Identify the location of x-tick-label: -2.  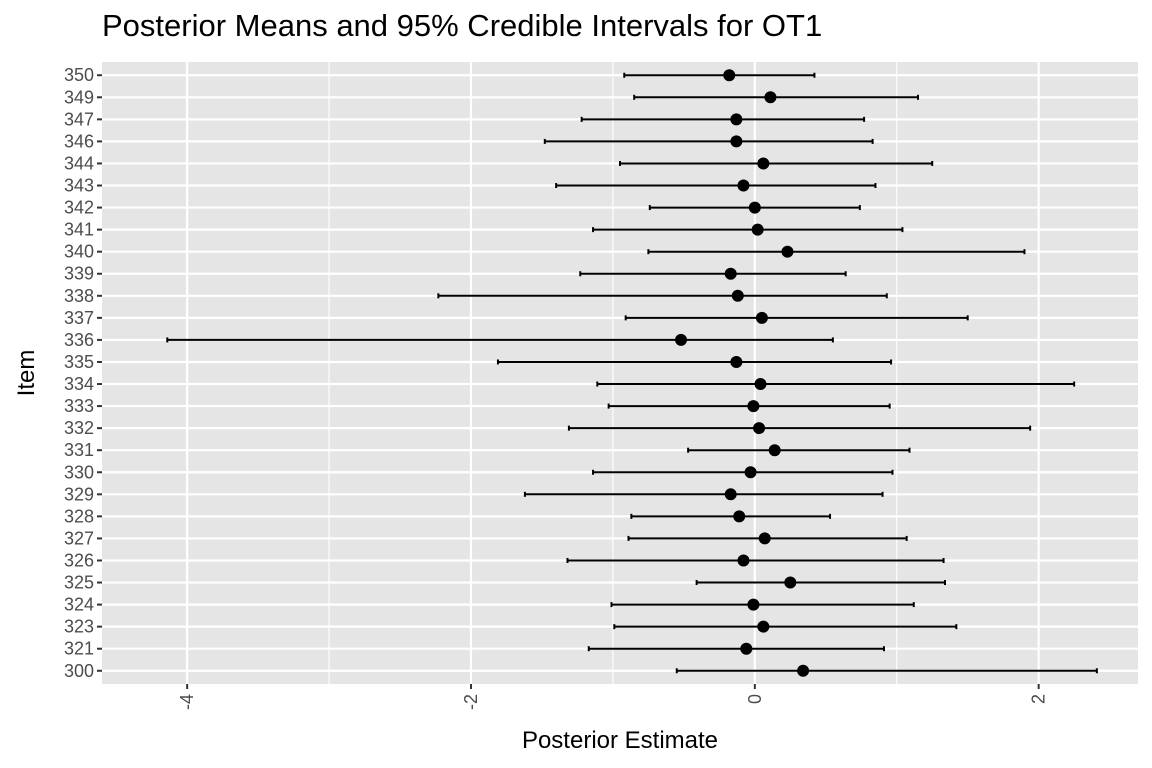
(471, 702).